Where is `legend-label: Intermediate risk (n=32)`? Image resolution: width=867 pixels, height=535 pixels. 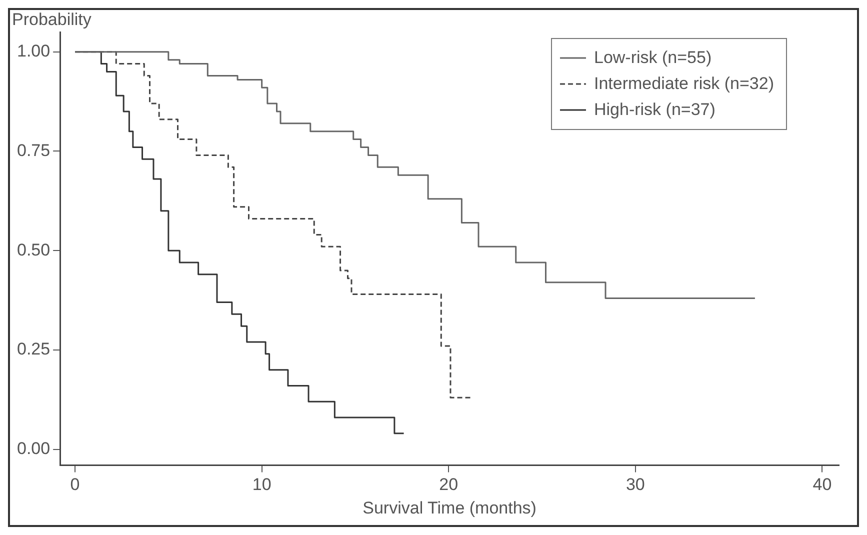 legend-label: Intermediate risk (n=32) is located at coordinates (684, 84).